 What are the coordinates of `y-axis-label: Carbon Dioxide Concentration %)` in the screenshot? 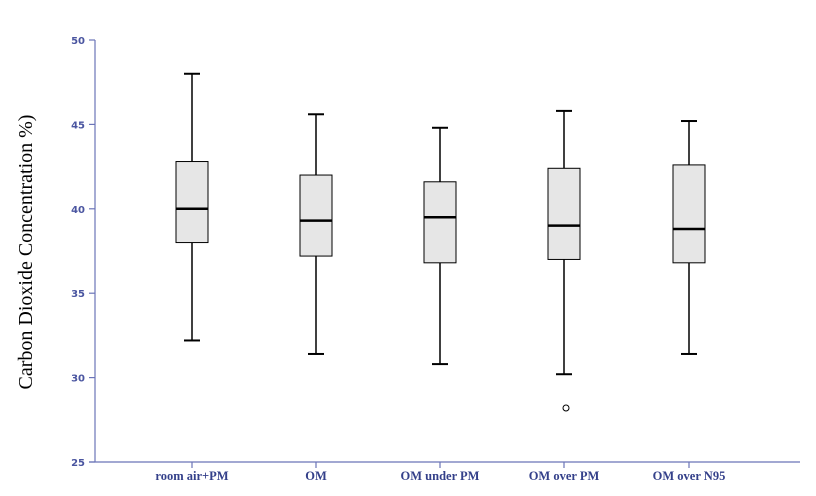 It's located at (26, 252).